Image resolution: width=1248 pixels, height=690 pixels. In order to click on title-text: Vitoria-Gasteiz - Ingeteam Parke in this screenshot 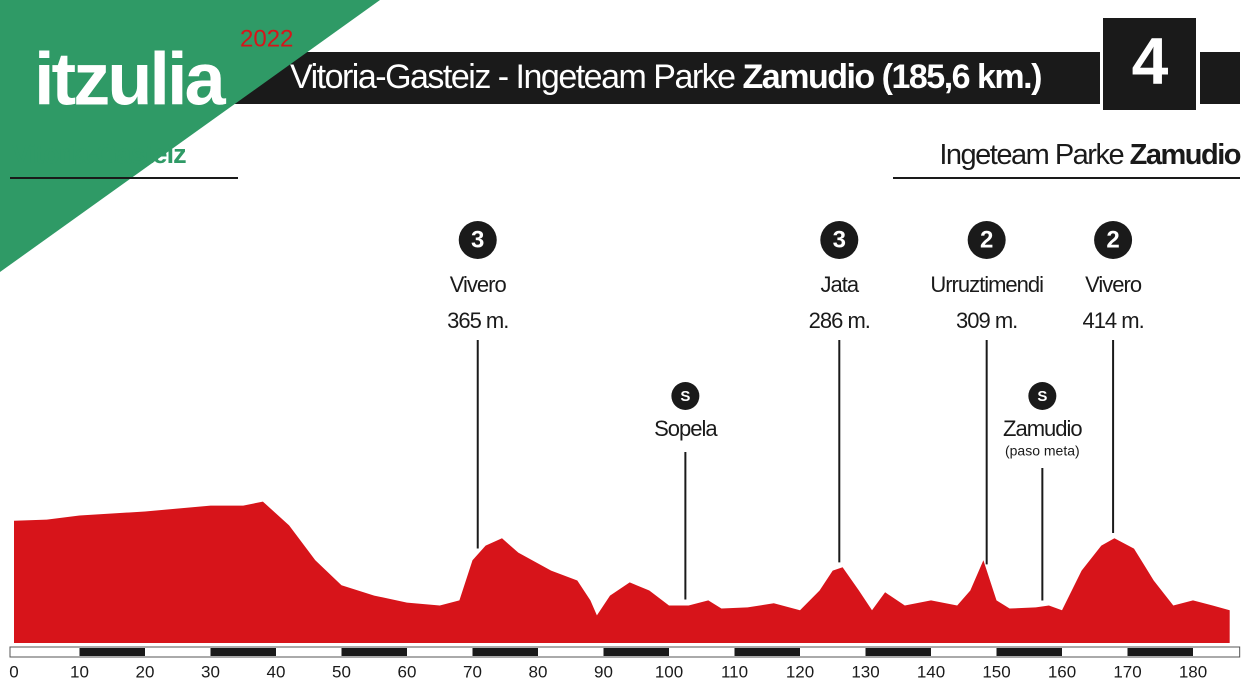, I will do `click(516, 77)`.